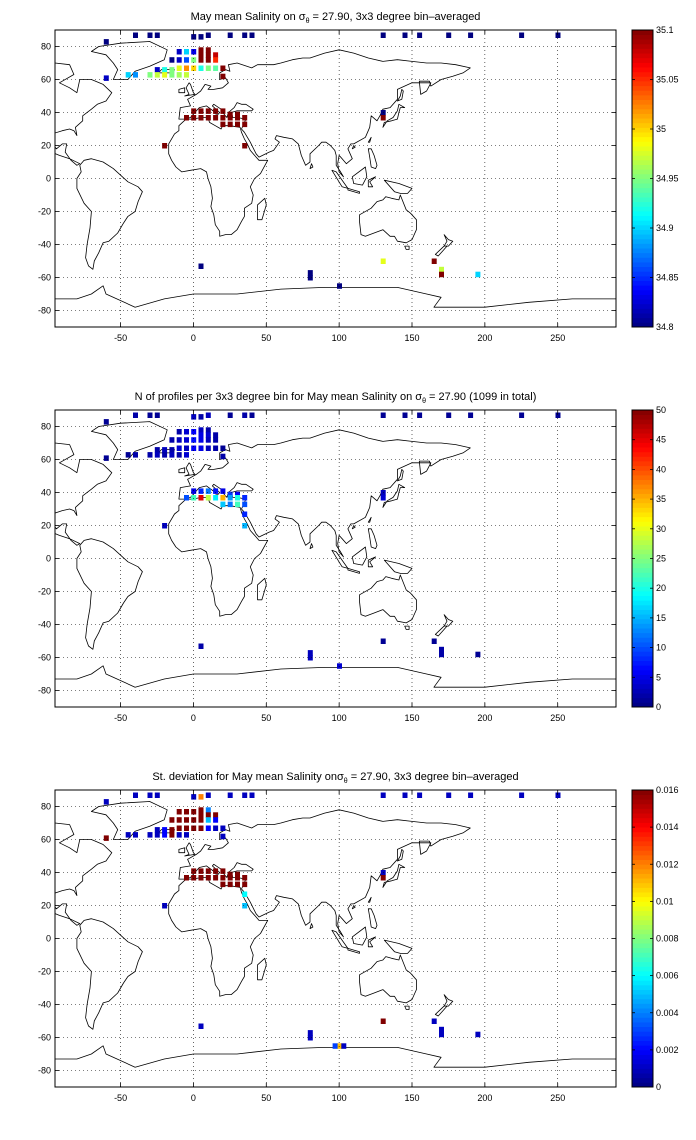 This screenshot has height=1140, width=696. What do you see at coordinates (661, 648) in the screenshot?
I see `colorbar-tick-label: 10` at bounding box center [661, 648].